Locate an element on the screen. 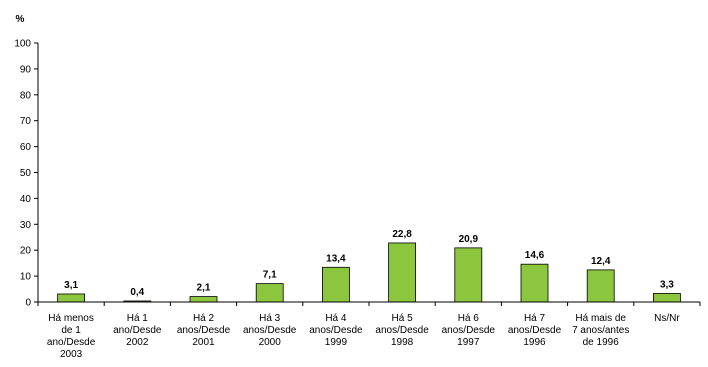 The image size is (708, 367). value-label: 12,4 is located at coordinates (601, 261).